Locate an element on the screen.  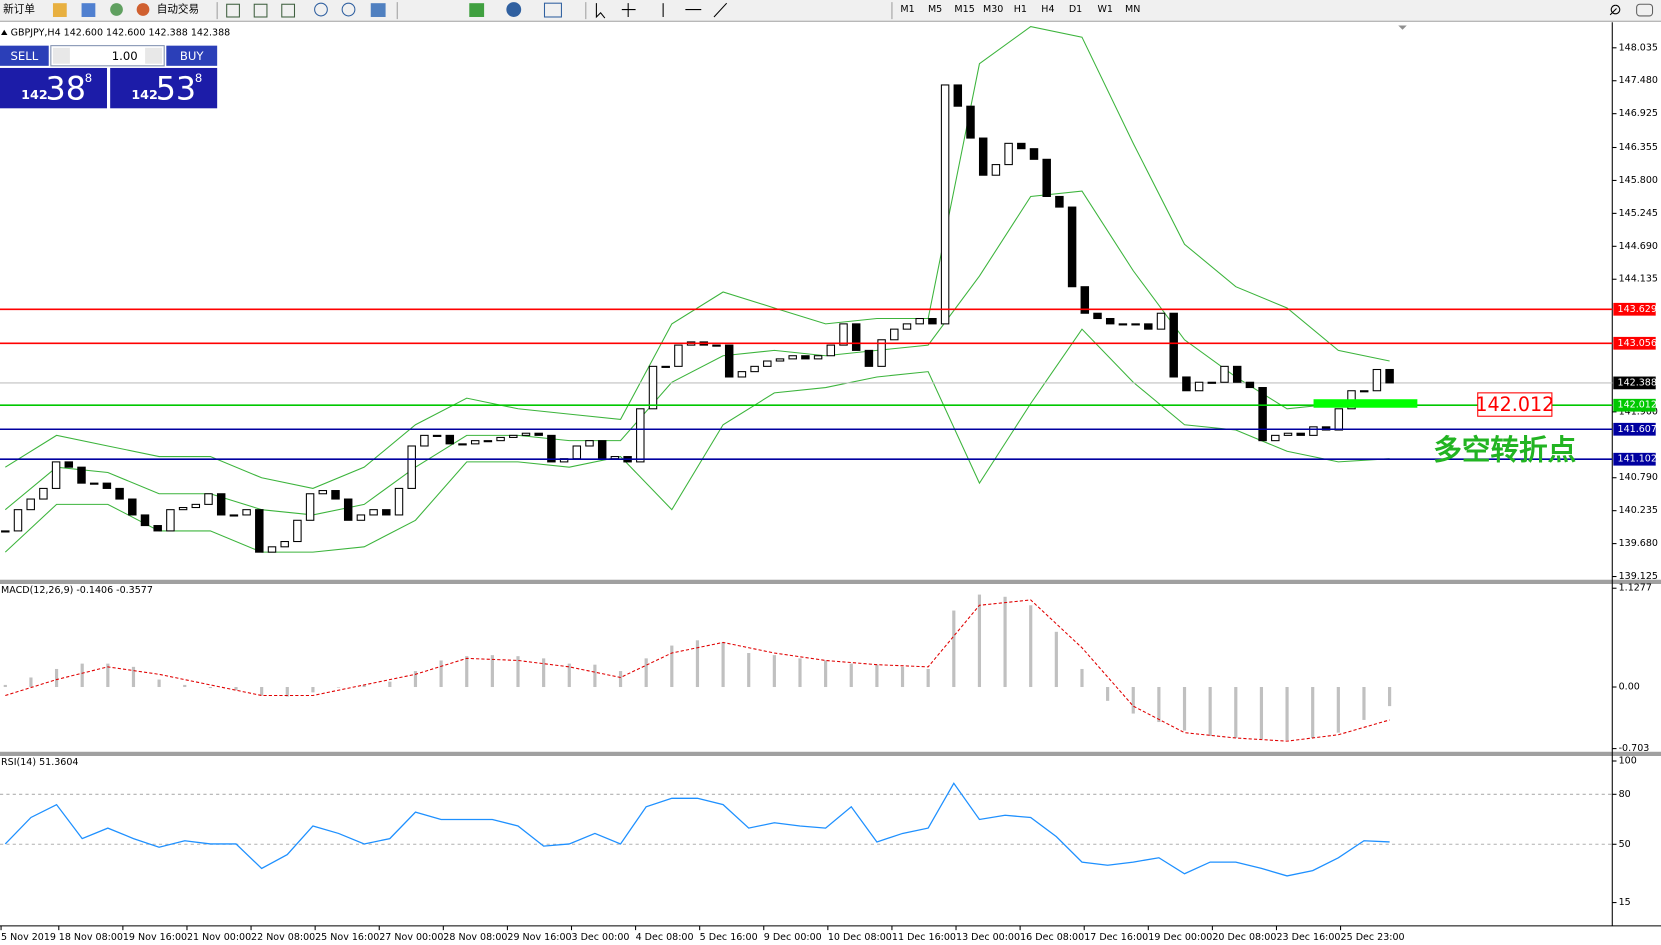
chat is located at coordinates (1645, 10).